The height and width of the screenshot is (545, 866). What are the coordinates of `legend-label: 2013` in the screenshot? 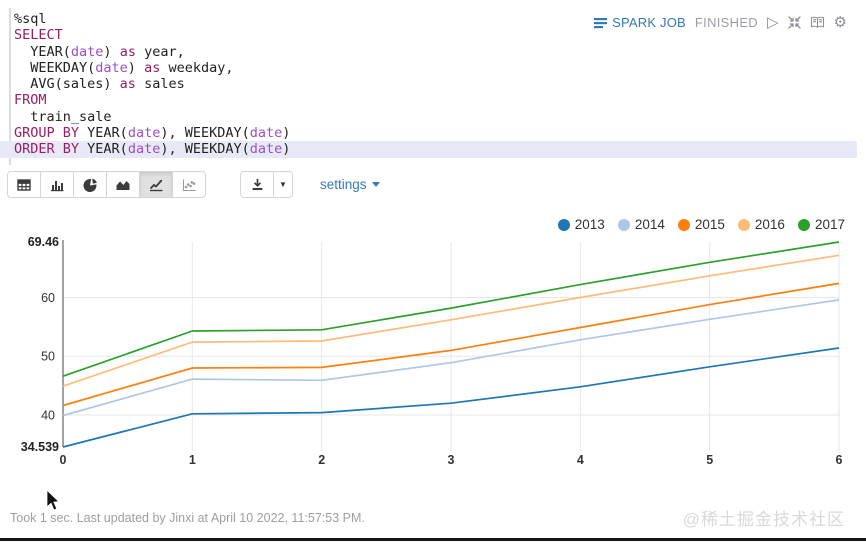 It's located at (589, 224).